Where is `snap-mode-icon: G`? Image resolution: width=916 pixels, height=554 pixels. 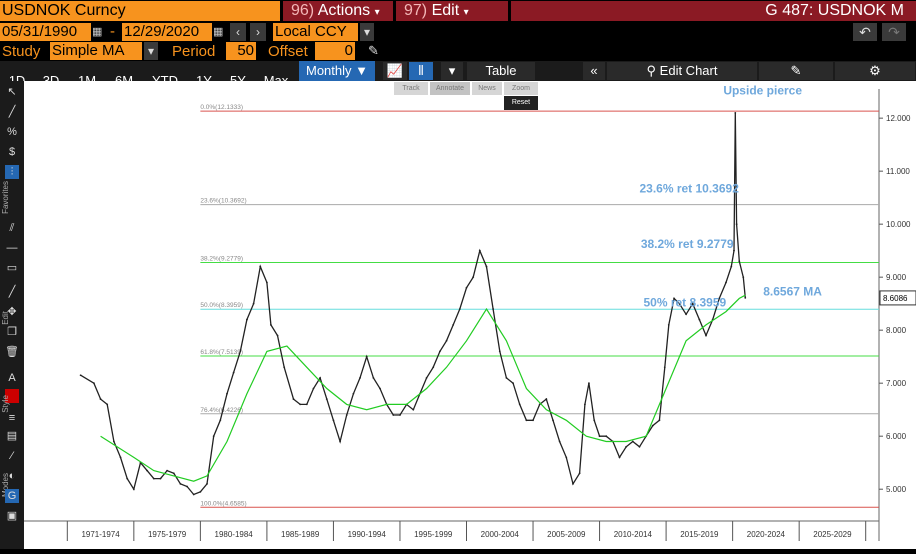 snap-mode-icon: G is located at coordinates (12, 496).